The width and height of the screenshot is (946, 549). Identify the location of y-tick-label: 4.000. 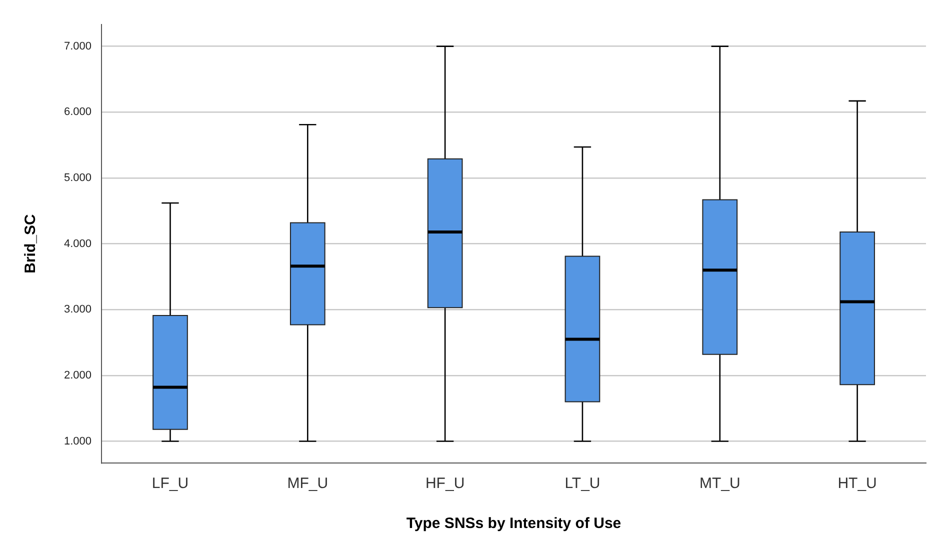
(78, 244).